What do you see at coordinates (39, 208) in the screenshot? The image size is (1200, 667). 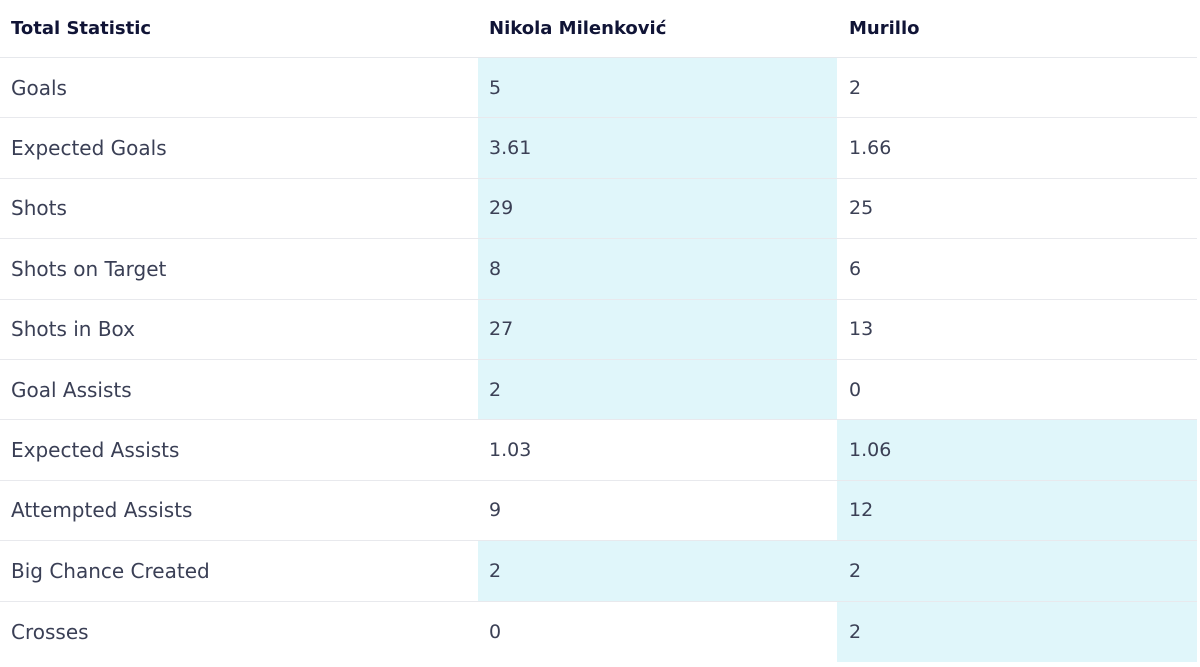 I see `stat-label: Shots` at bounding box center [39, 208].